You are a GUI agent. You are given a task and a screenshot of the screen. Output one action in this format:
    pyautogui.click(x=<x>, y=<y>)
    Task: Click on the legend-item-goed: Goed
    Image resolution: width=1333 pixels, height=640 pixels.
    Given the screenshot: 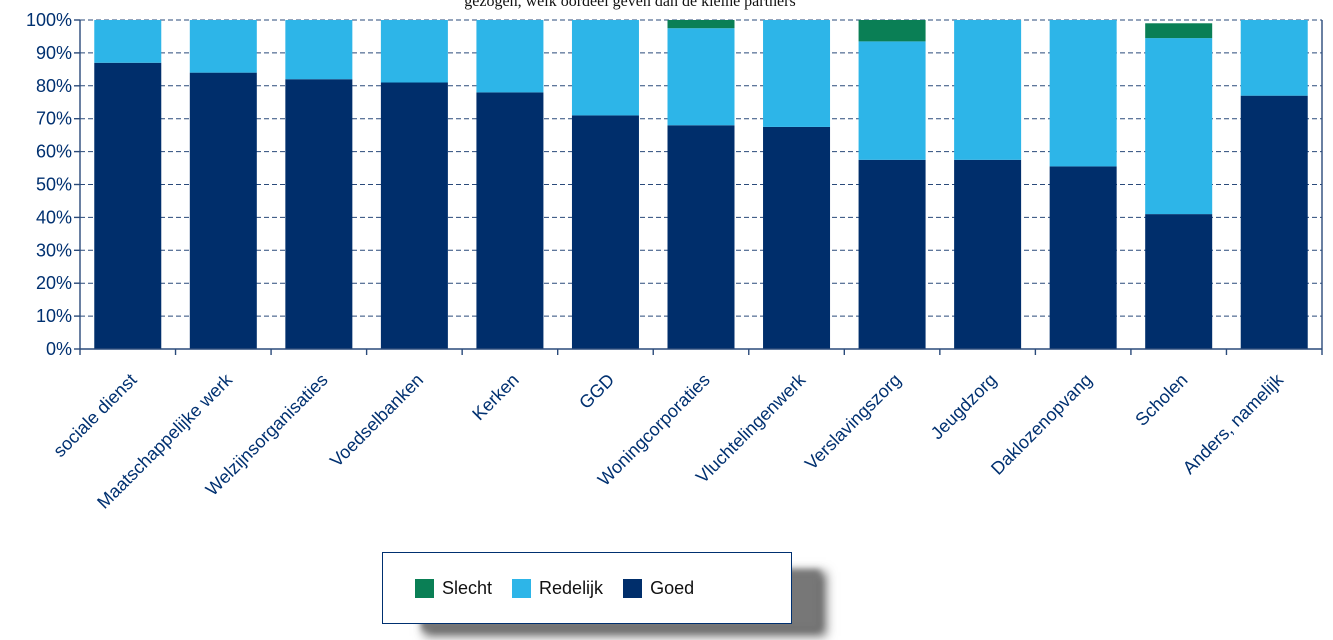 What is the action you would take?
    pyautogui.click(x=658, y=588)
    